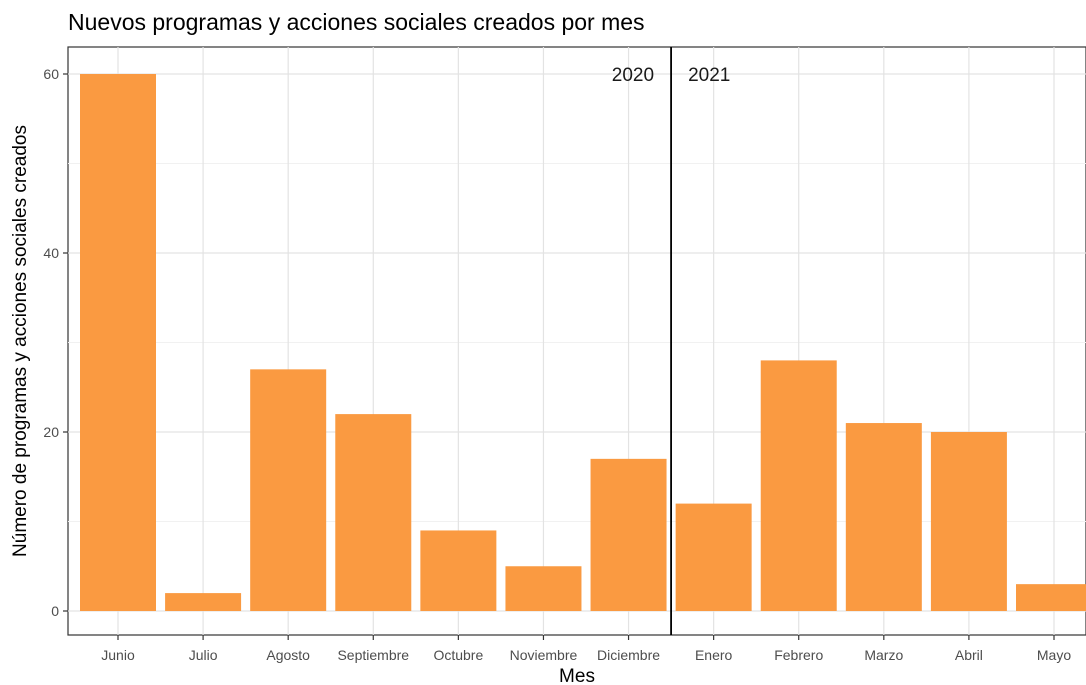 The height and width of the screenshot is (685, 1086). I want to click on bar-junio, so click(118, 342).